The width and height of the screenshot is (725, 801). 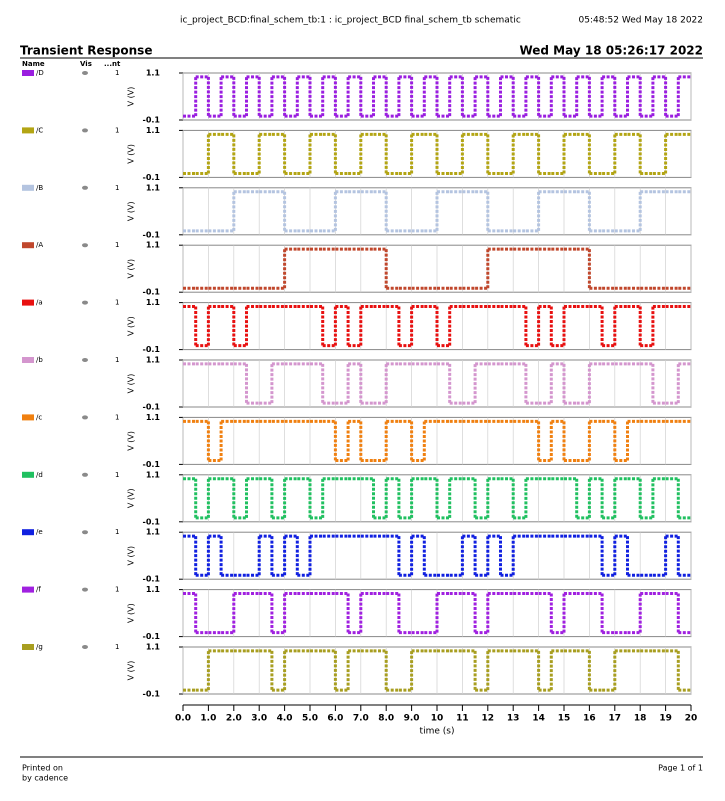 I want to click on legend-name: /D, so click(x=40, y=73).